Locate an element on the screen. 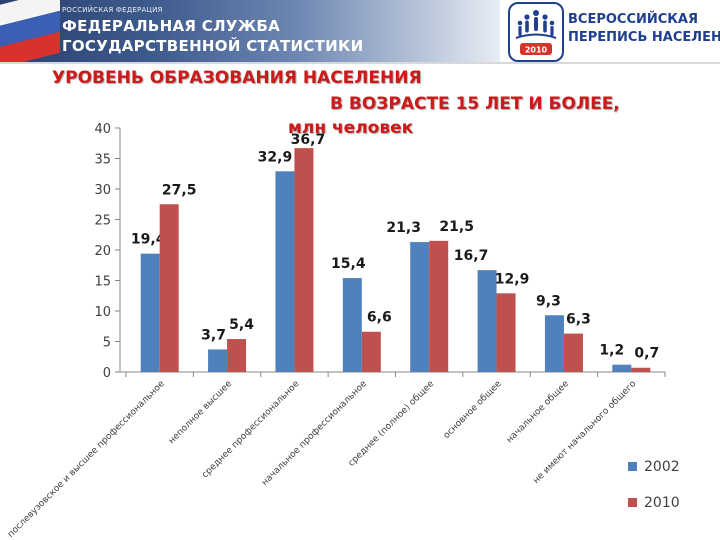  census-title-line1: ВСЕРОССИЙСКАЯ is located at coordinates (633, 19).